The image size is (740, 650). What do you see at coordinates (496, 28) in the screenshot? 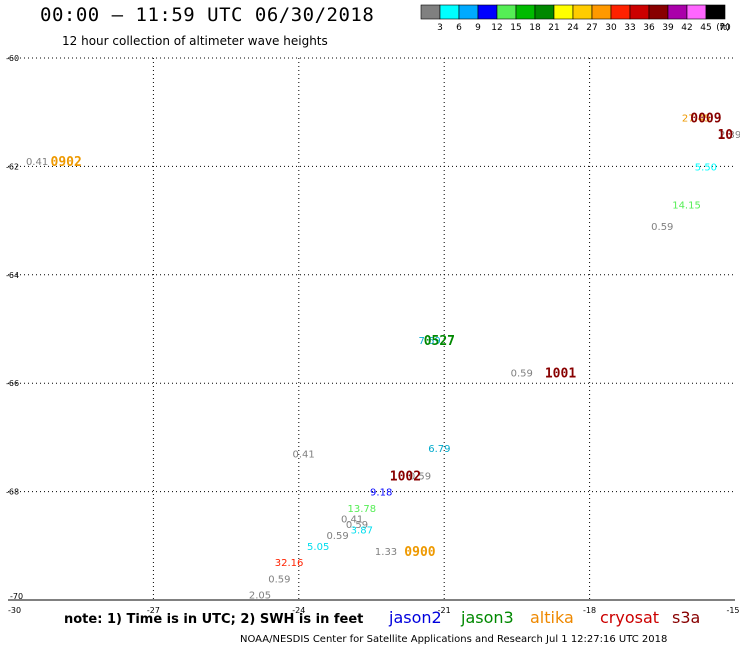
I see `legend-label: 12` at bounding box center [496, 28].